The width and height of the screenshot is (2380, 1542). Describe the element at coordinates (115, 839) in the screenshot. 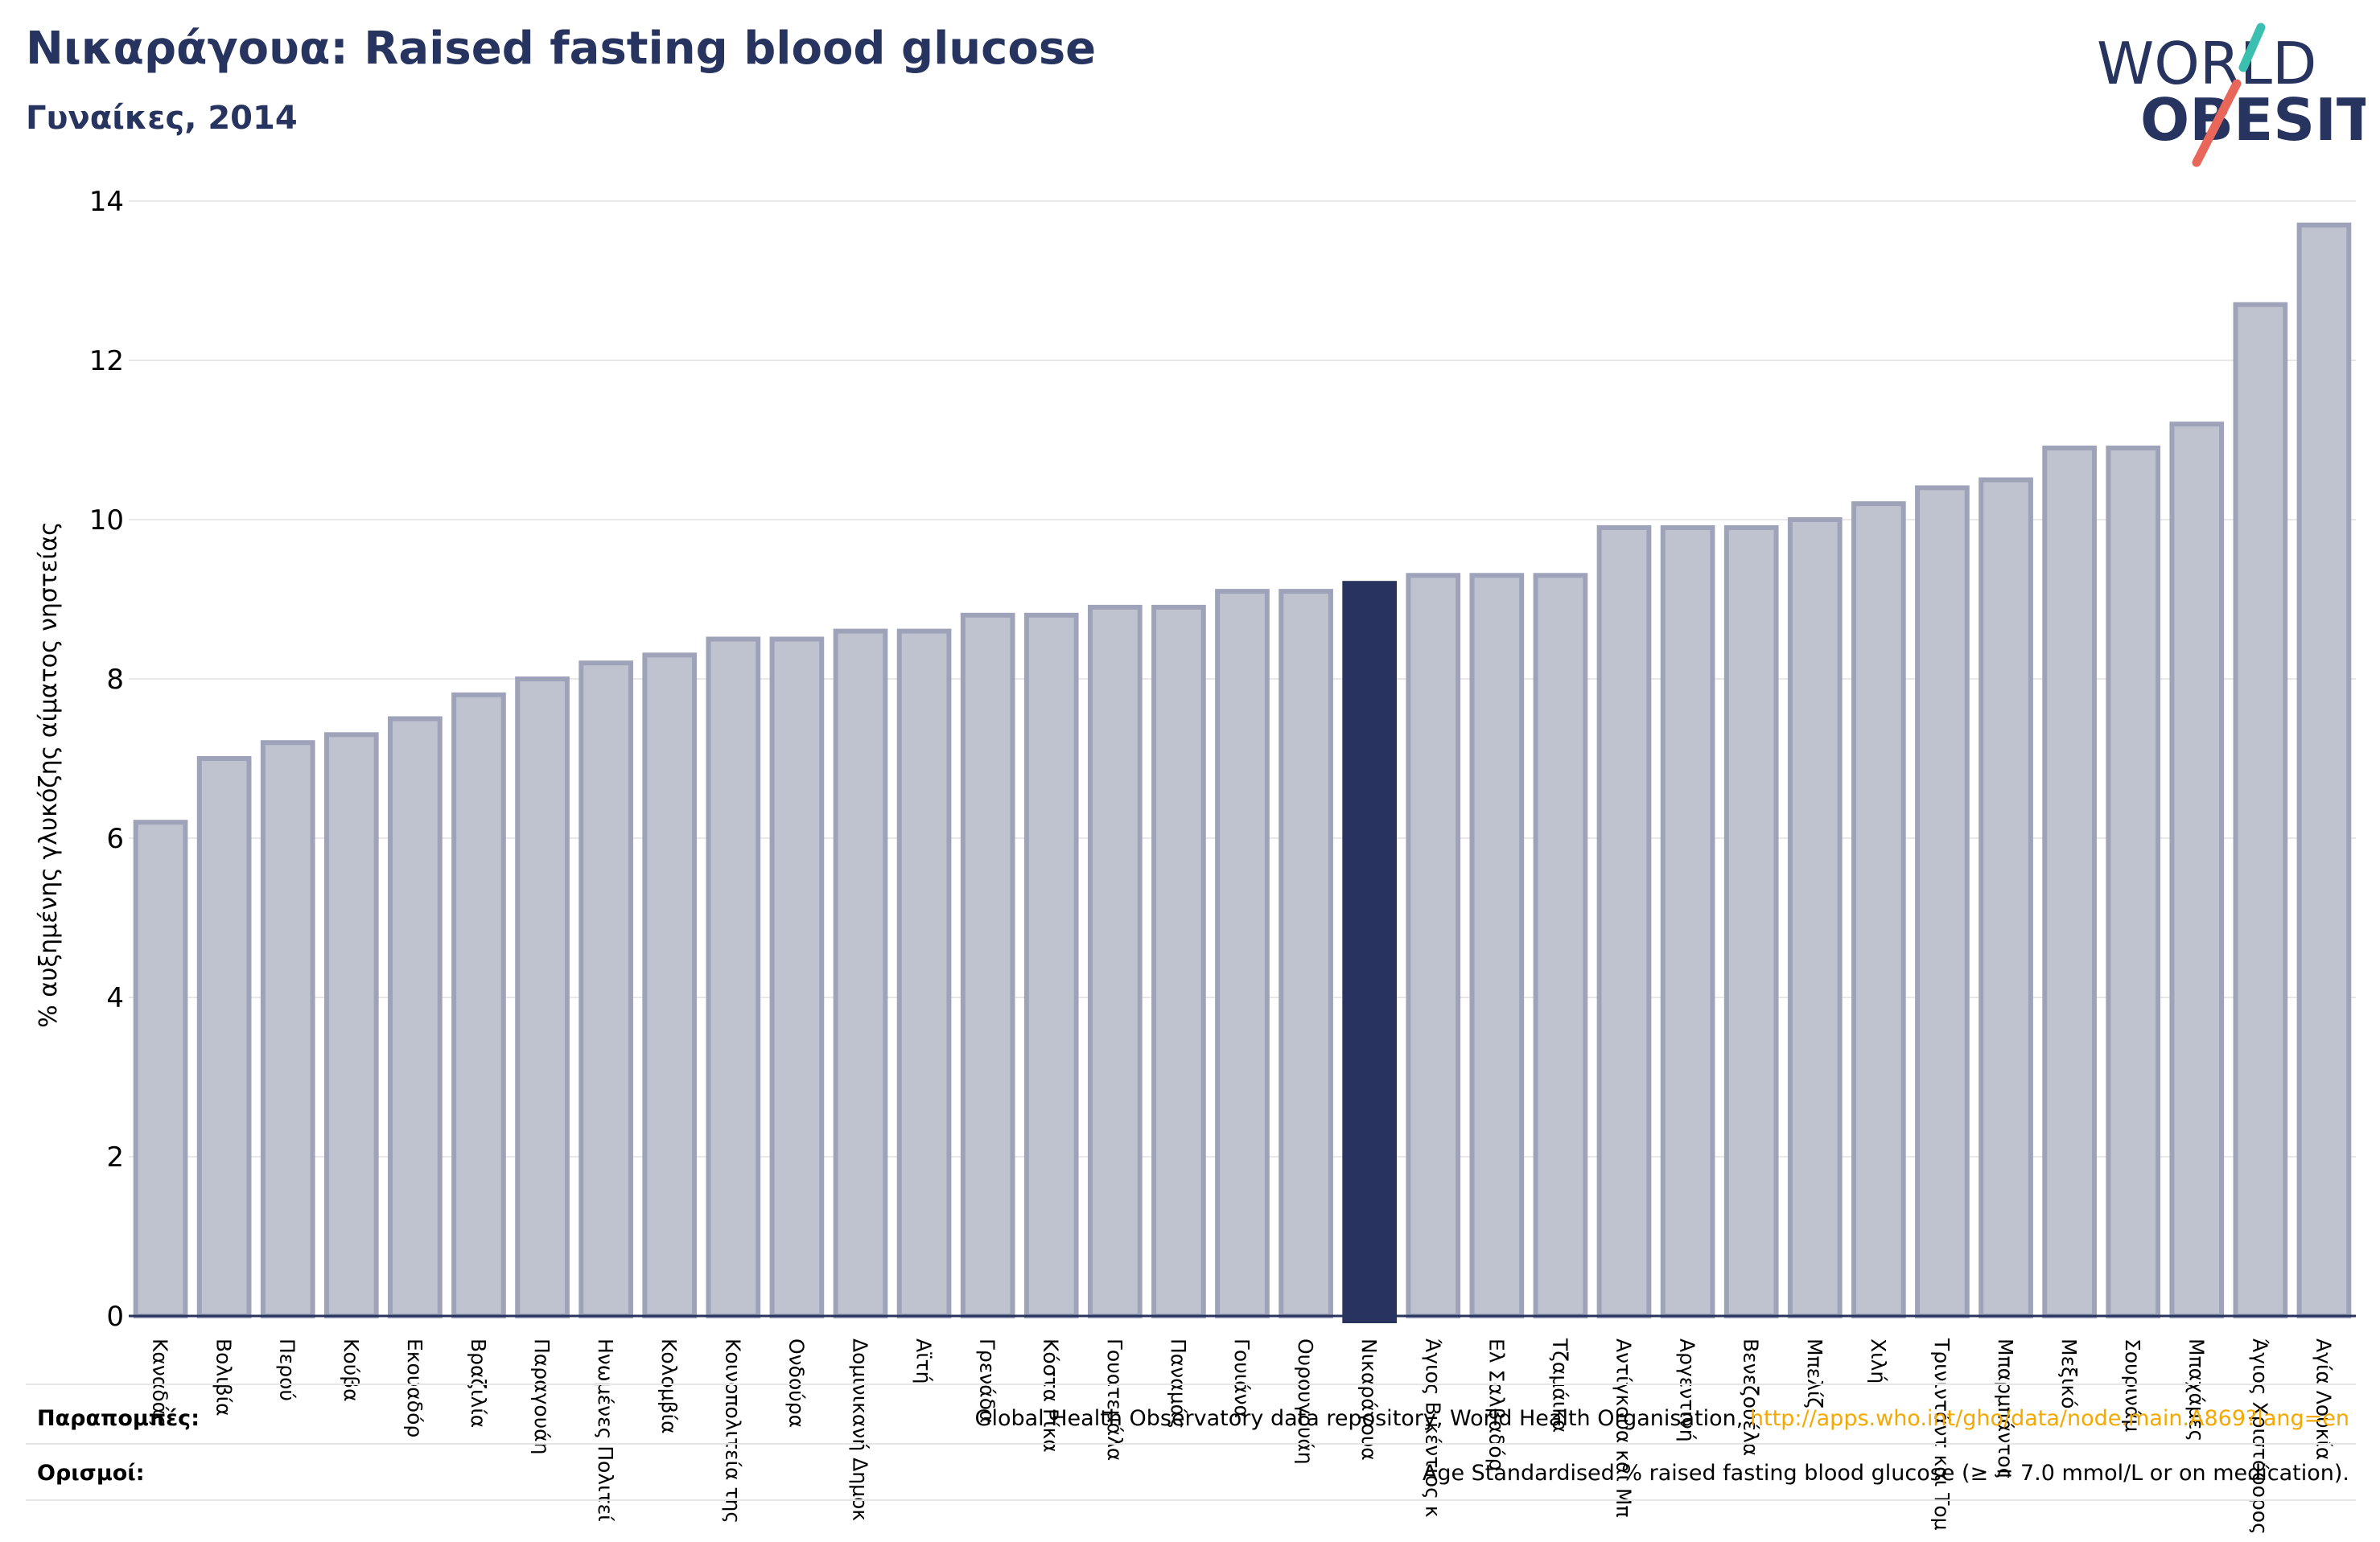

I see `y-tick-label: 6` at that location.